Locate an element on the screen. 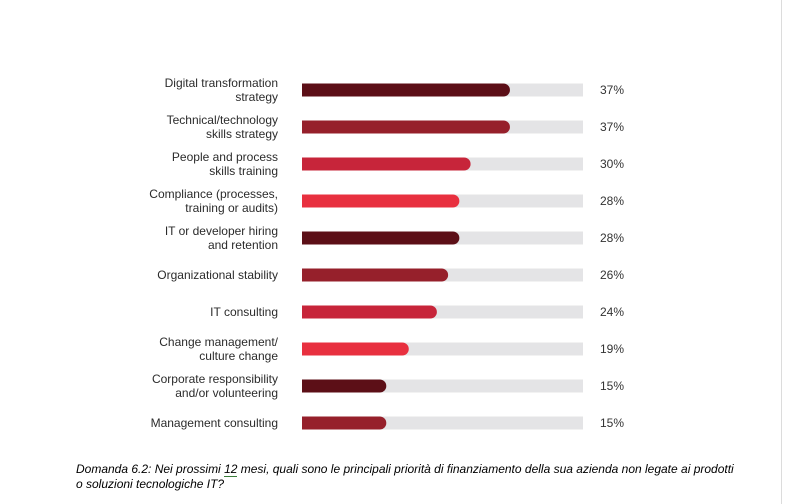 This screenshot has width=787, height=504. category-label: skills strategy is located at coordinates (242, 134).